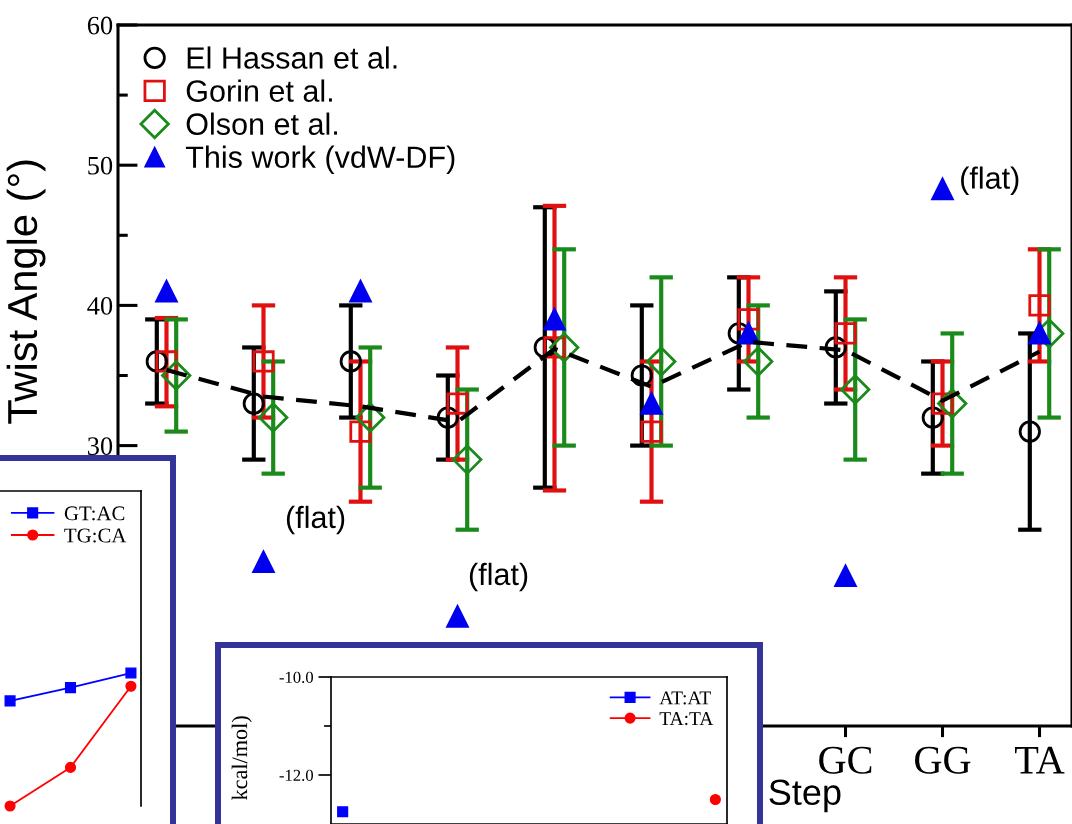  What do you see at coordinates (259, 90) in the screenshot?
I see `legend-label: Gorin et al.` at bounding box center [259, 90].